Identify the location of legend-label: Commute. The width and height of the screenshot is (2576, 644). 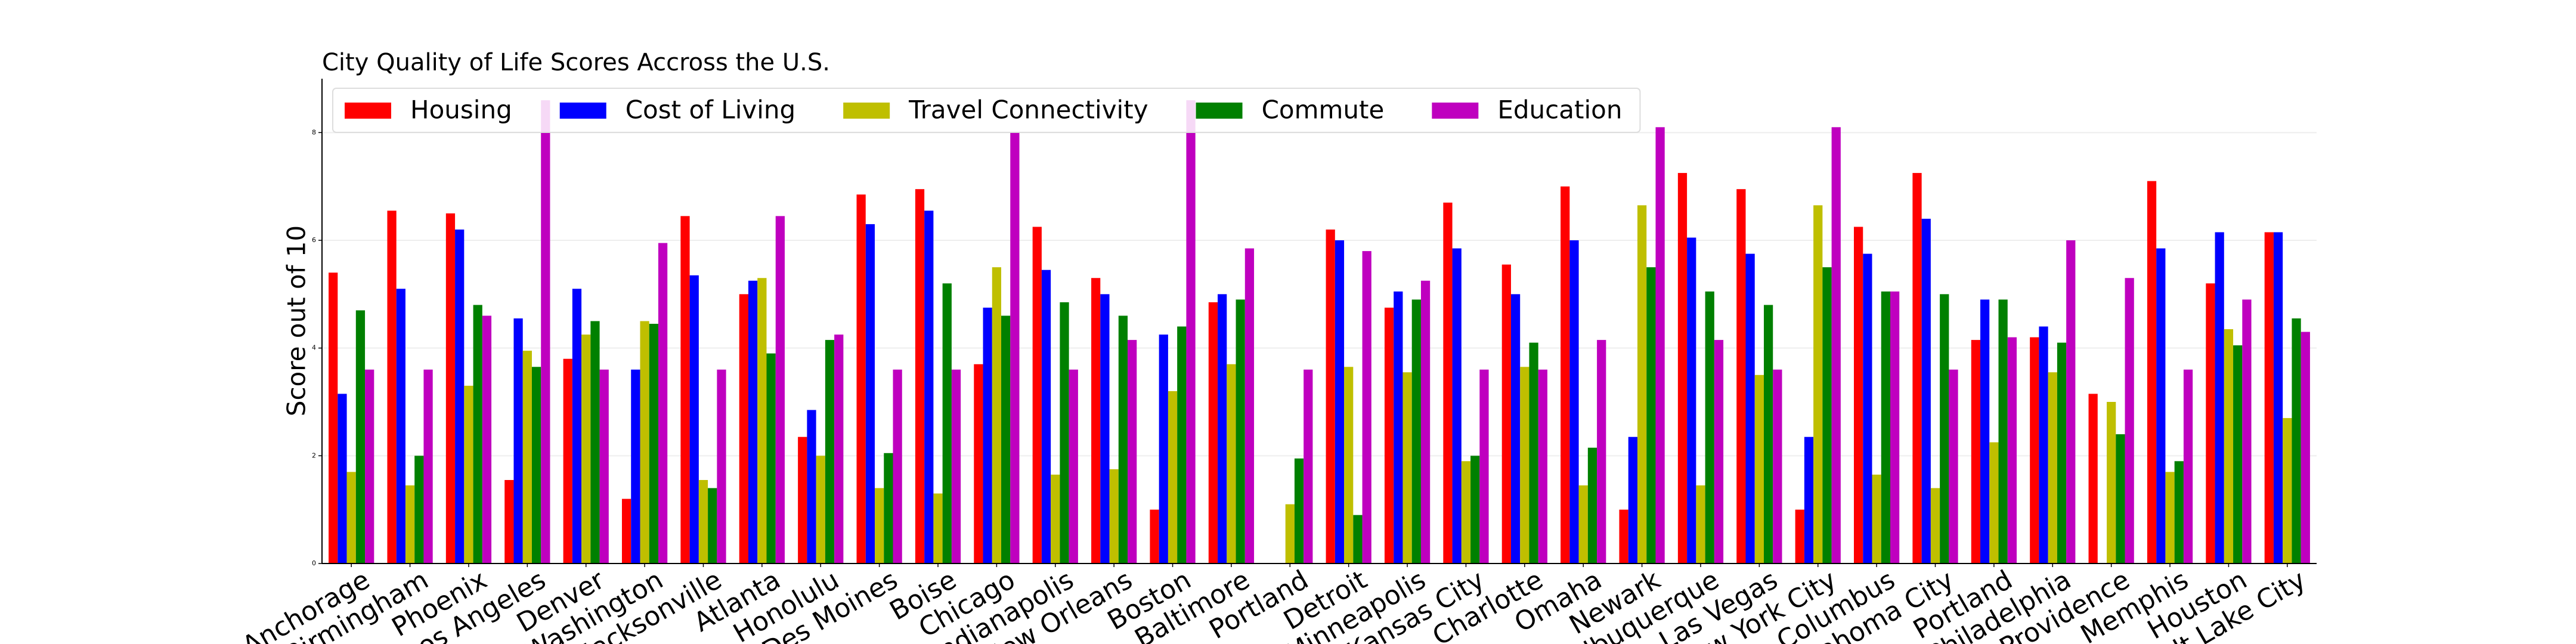
(1324, 110).